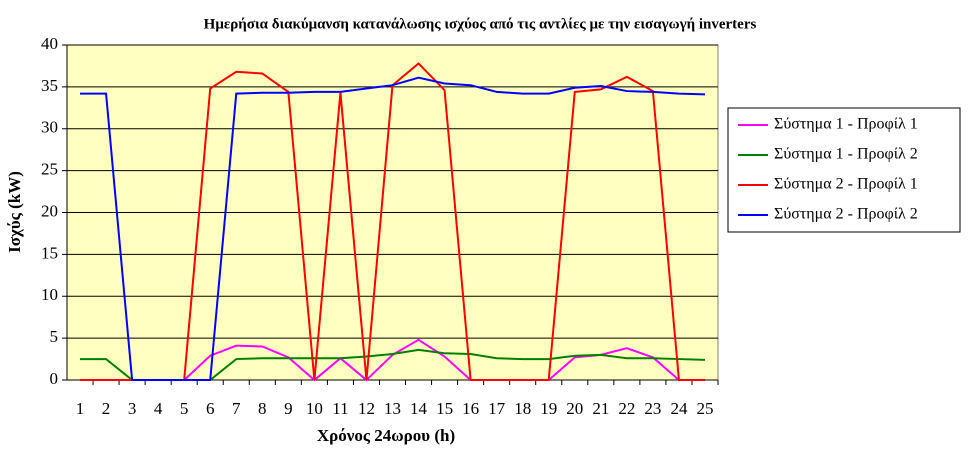  I want to click on x-tick-label: 6, so click(210, 408).